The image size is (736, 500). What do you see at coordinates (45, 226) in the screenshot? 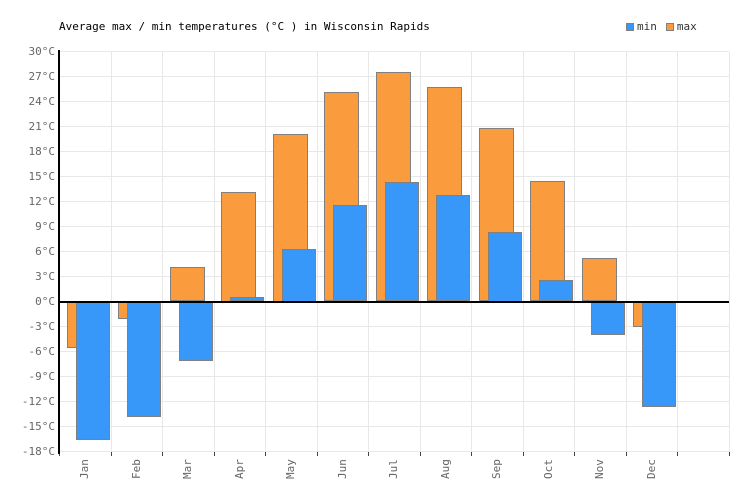
I see `y-axis-label: 9°C` at bounding box center [45, 226].